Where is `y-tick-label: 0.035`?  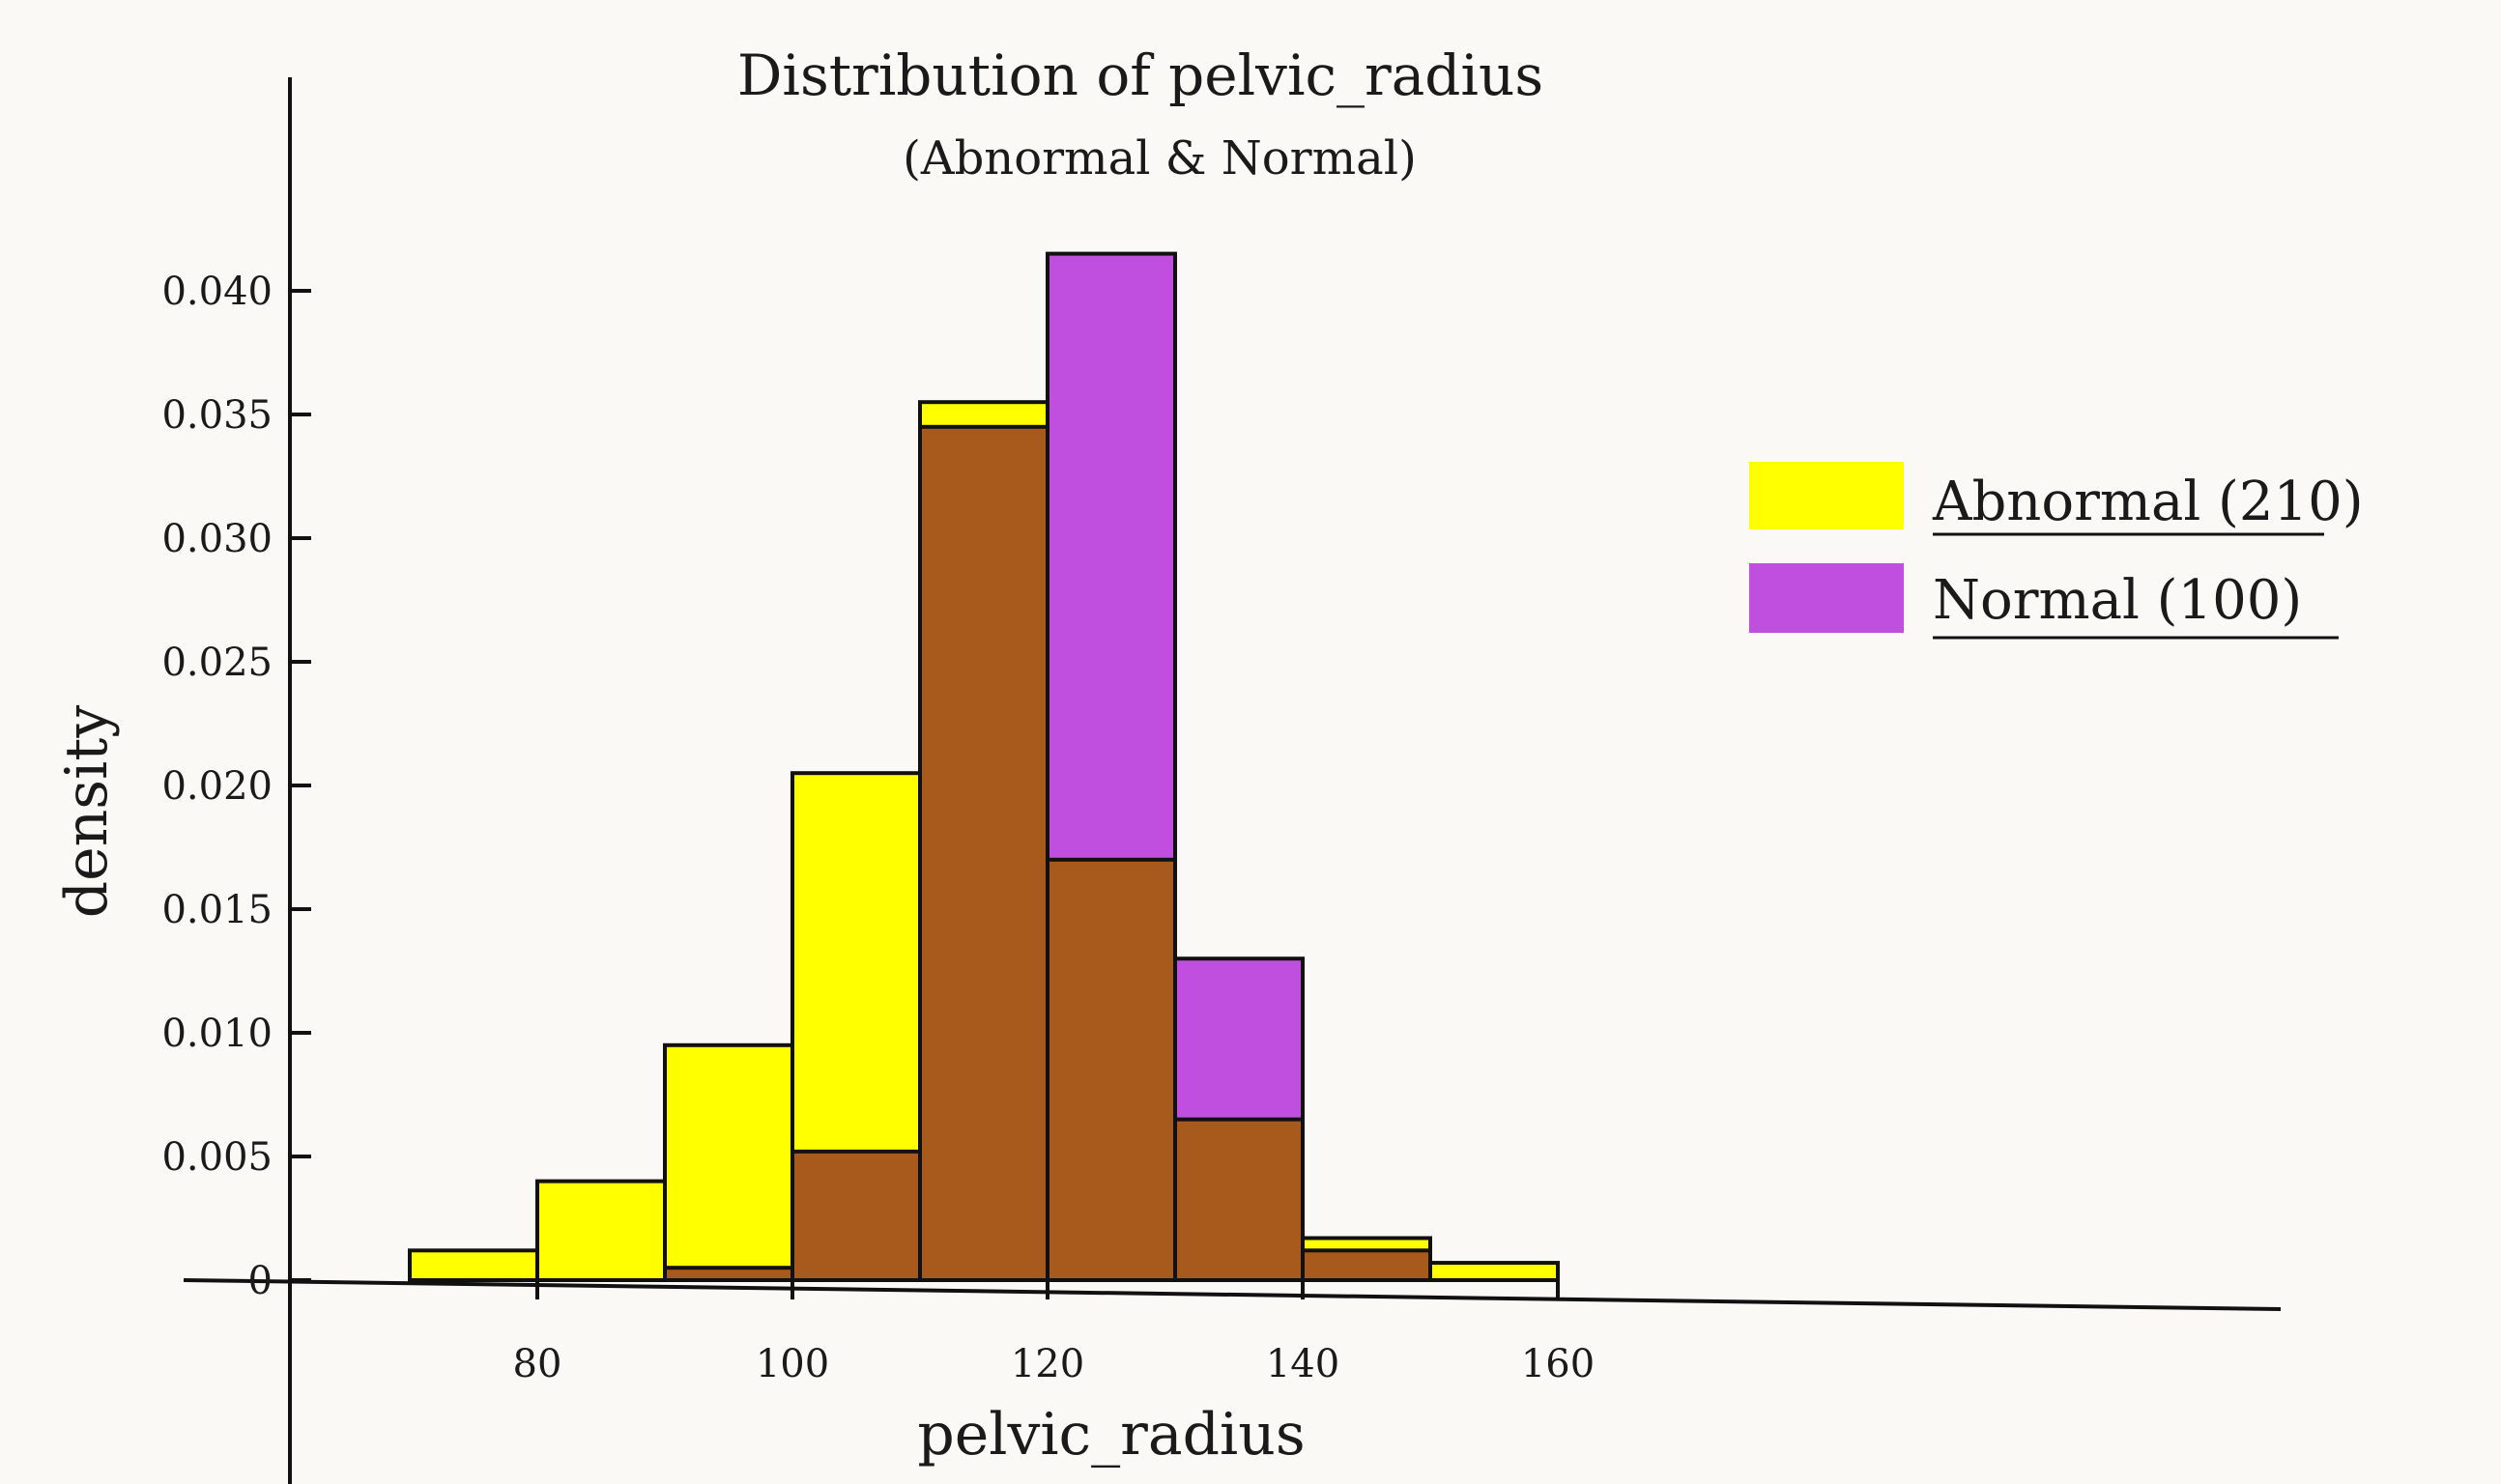 y-tick-label: 0.035 is located at coordinates (217, 416).